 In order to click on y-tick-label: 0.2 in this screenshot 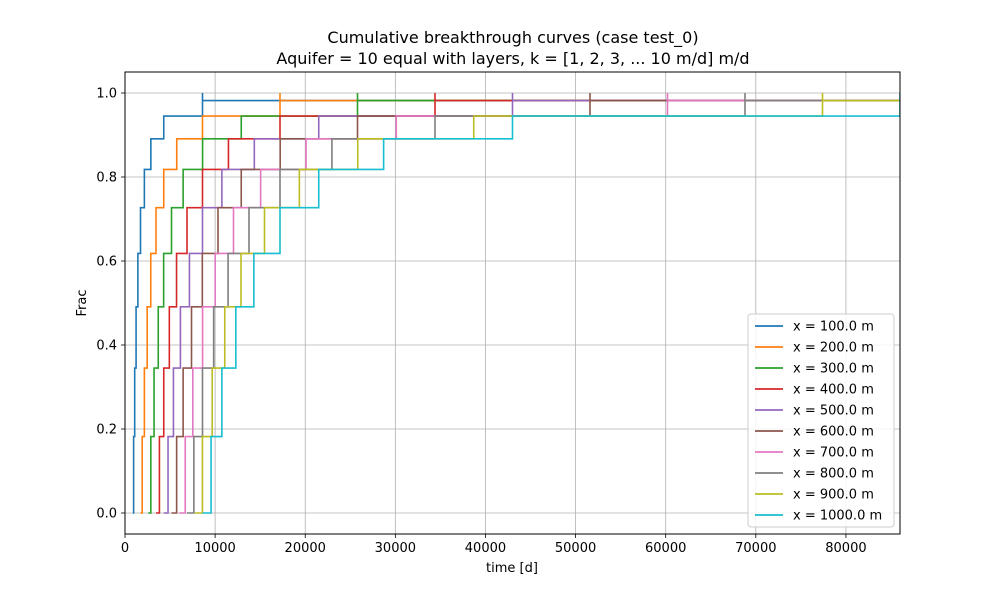, I will do `click(106, 430)`.